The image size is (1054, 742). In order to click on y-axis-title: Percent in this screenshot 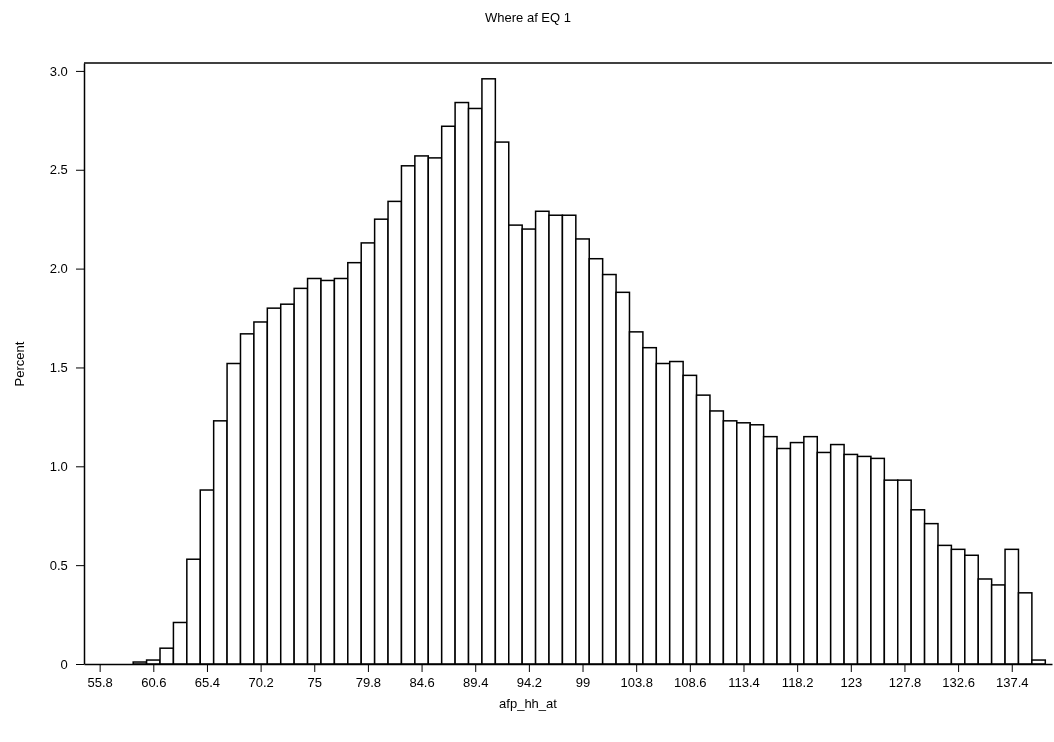, I will do `click(19, 364)`.